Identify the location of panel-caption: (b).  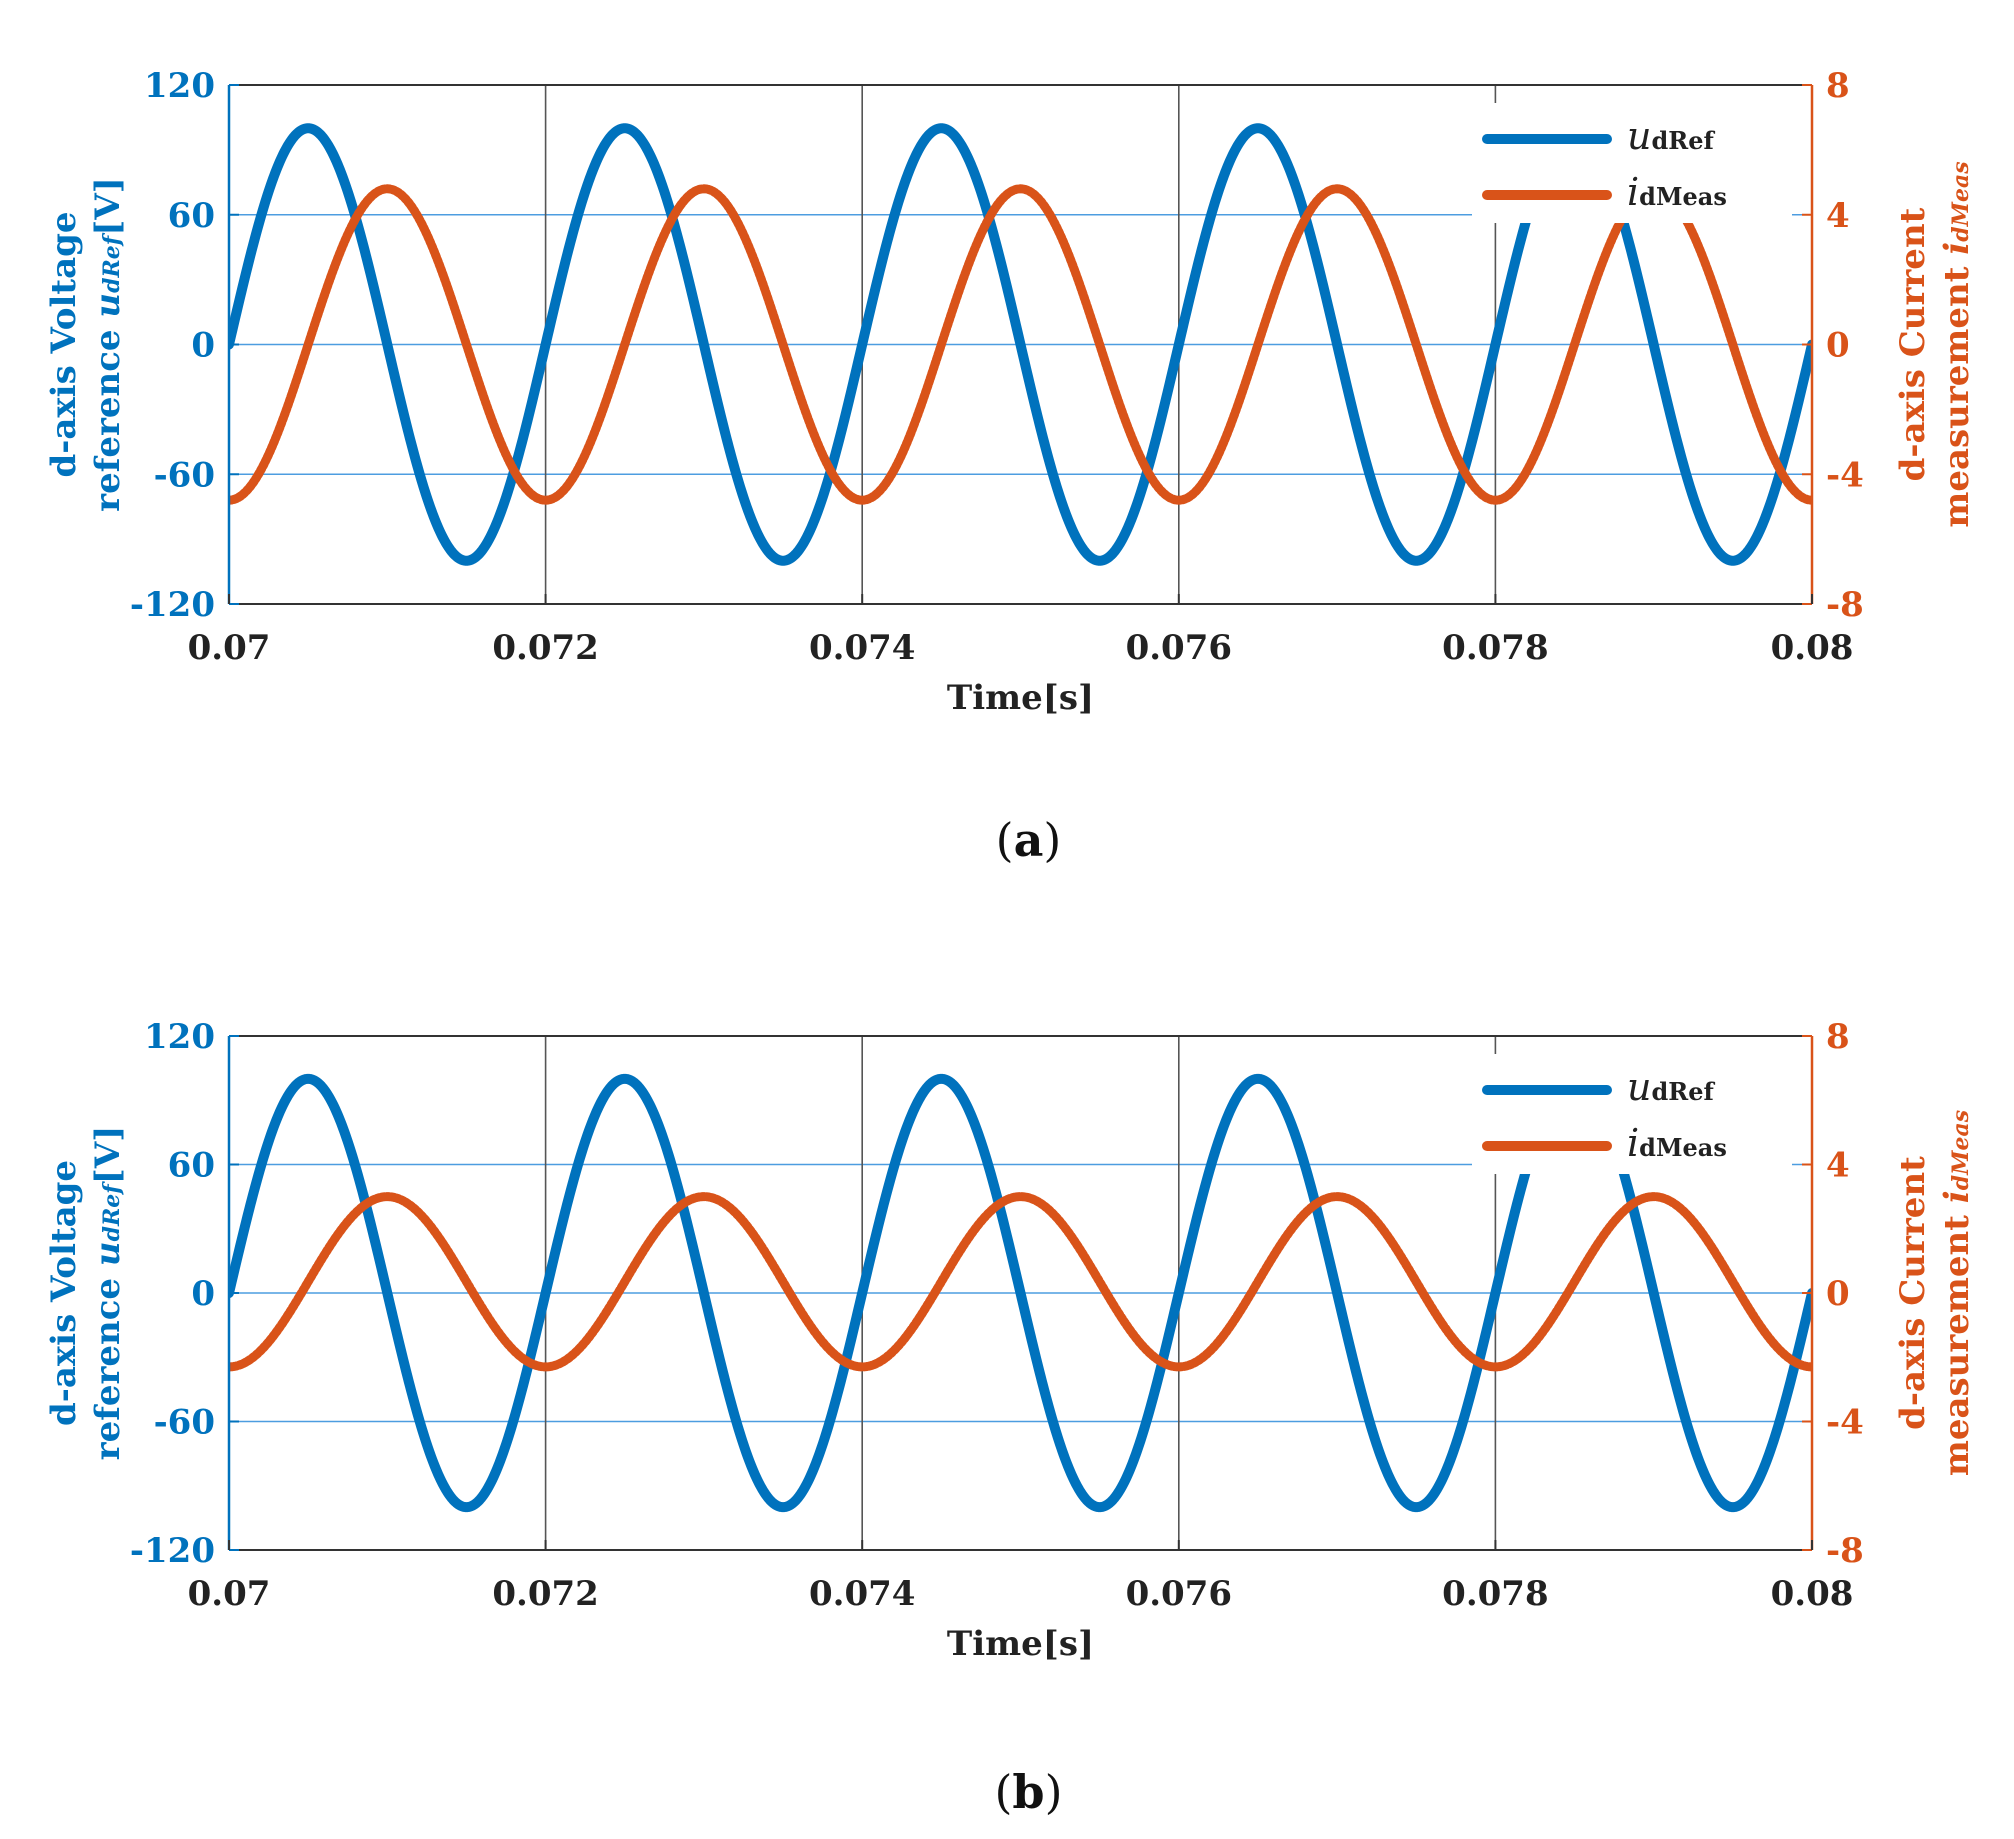
(1028, 1792).